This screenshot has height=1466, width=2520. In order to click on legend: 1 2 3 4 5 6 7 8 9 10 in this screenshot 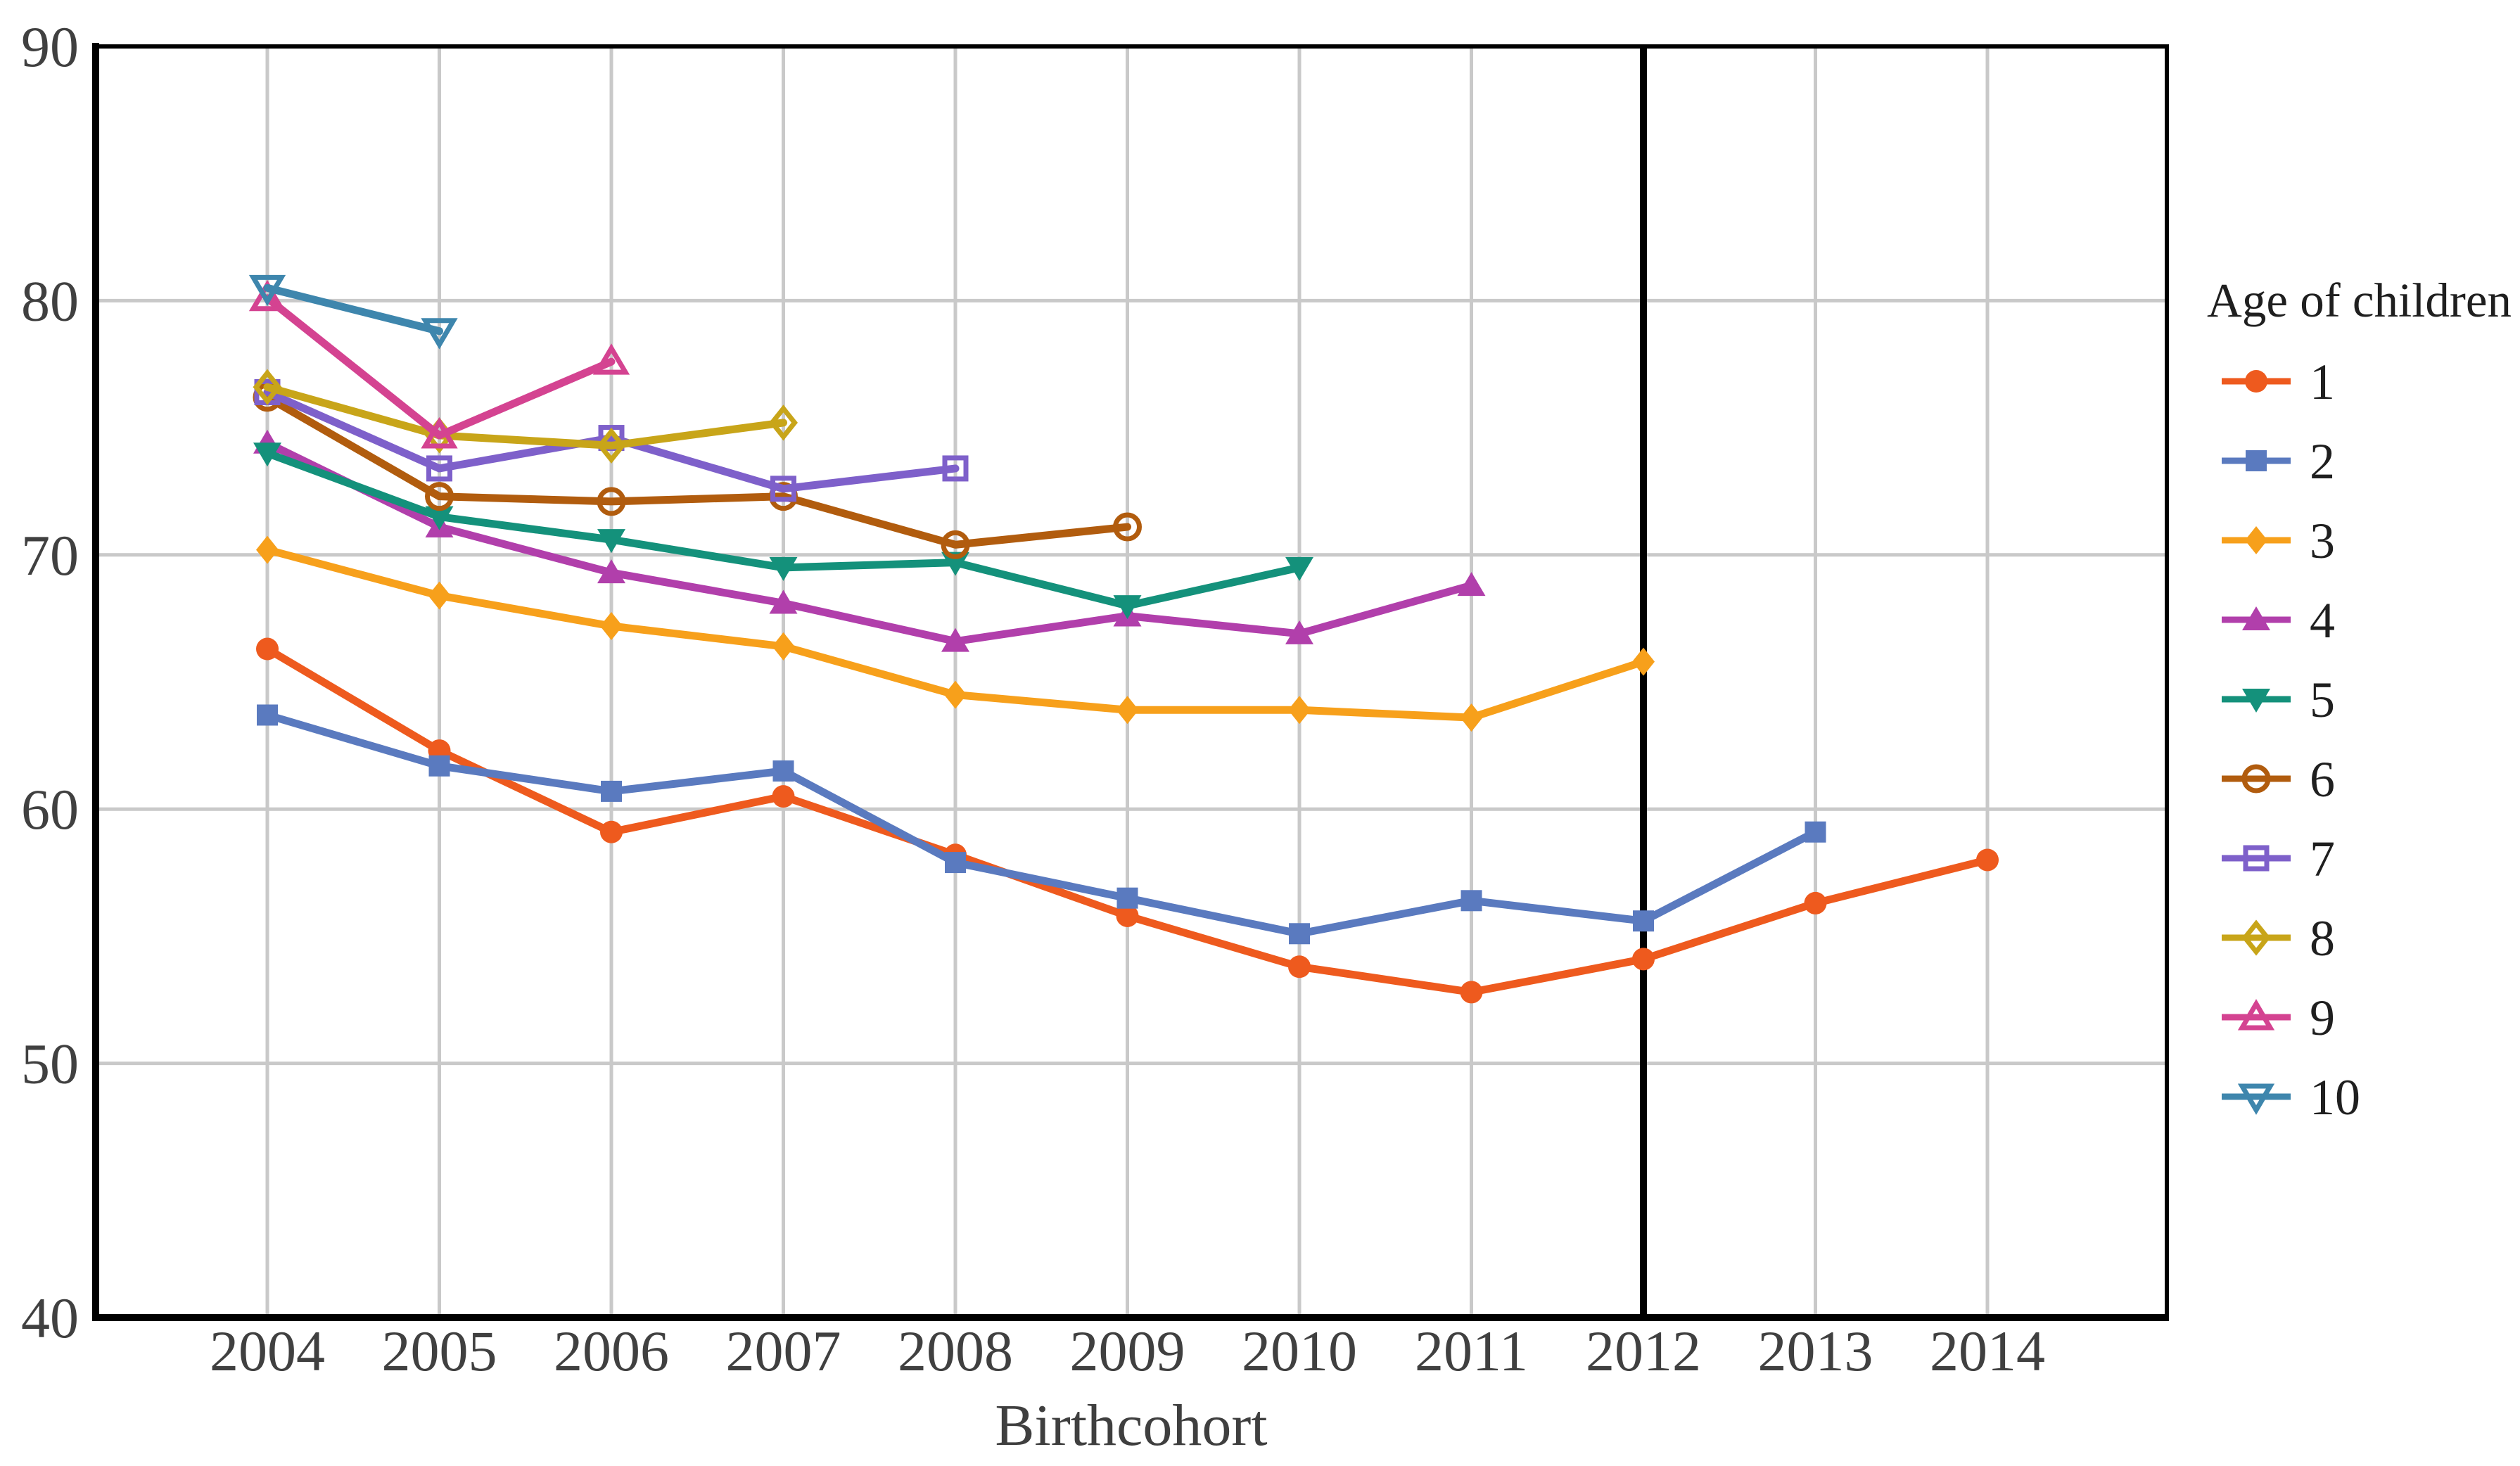, I will do `click(2291, 740)`.